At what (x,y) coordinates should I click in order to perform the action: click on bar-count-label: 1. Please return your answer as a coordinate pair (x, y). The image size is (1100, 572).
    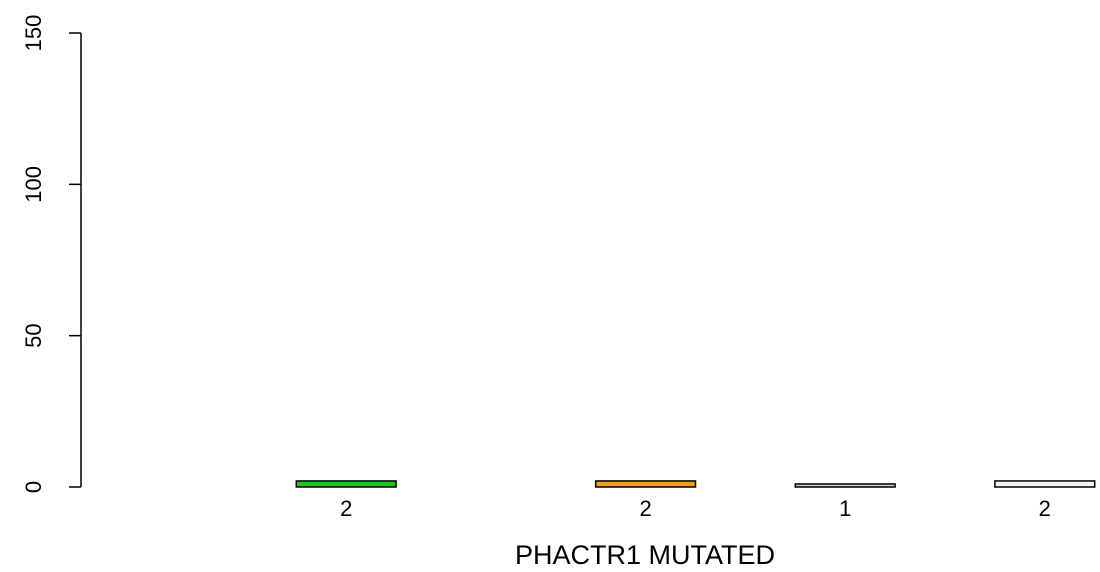
    Looking at the image, I should click on (845, 508).